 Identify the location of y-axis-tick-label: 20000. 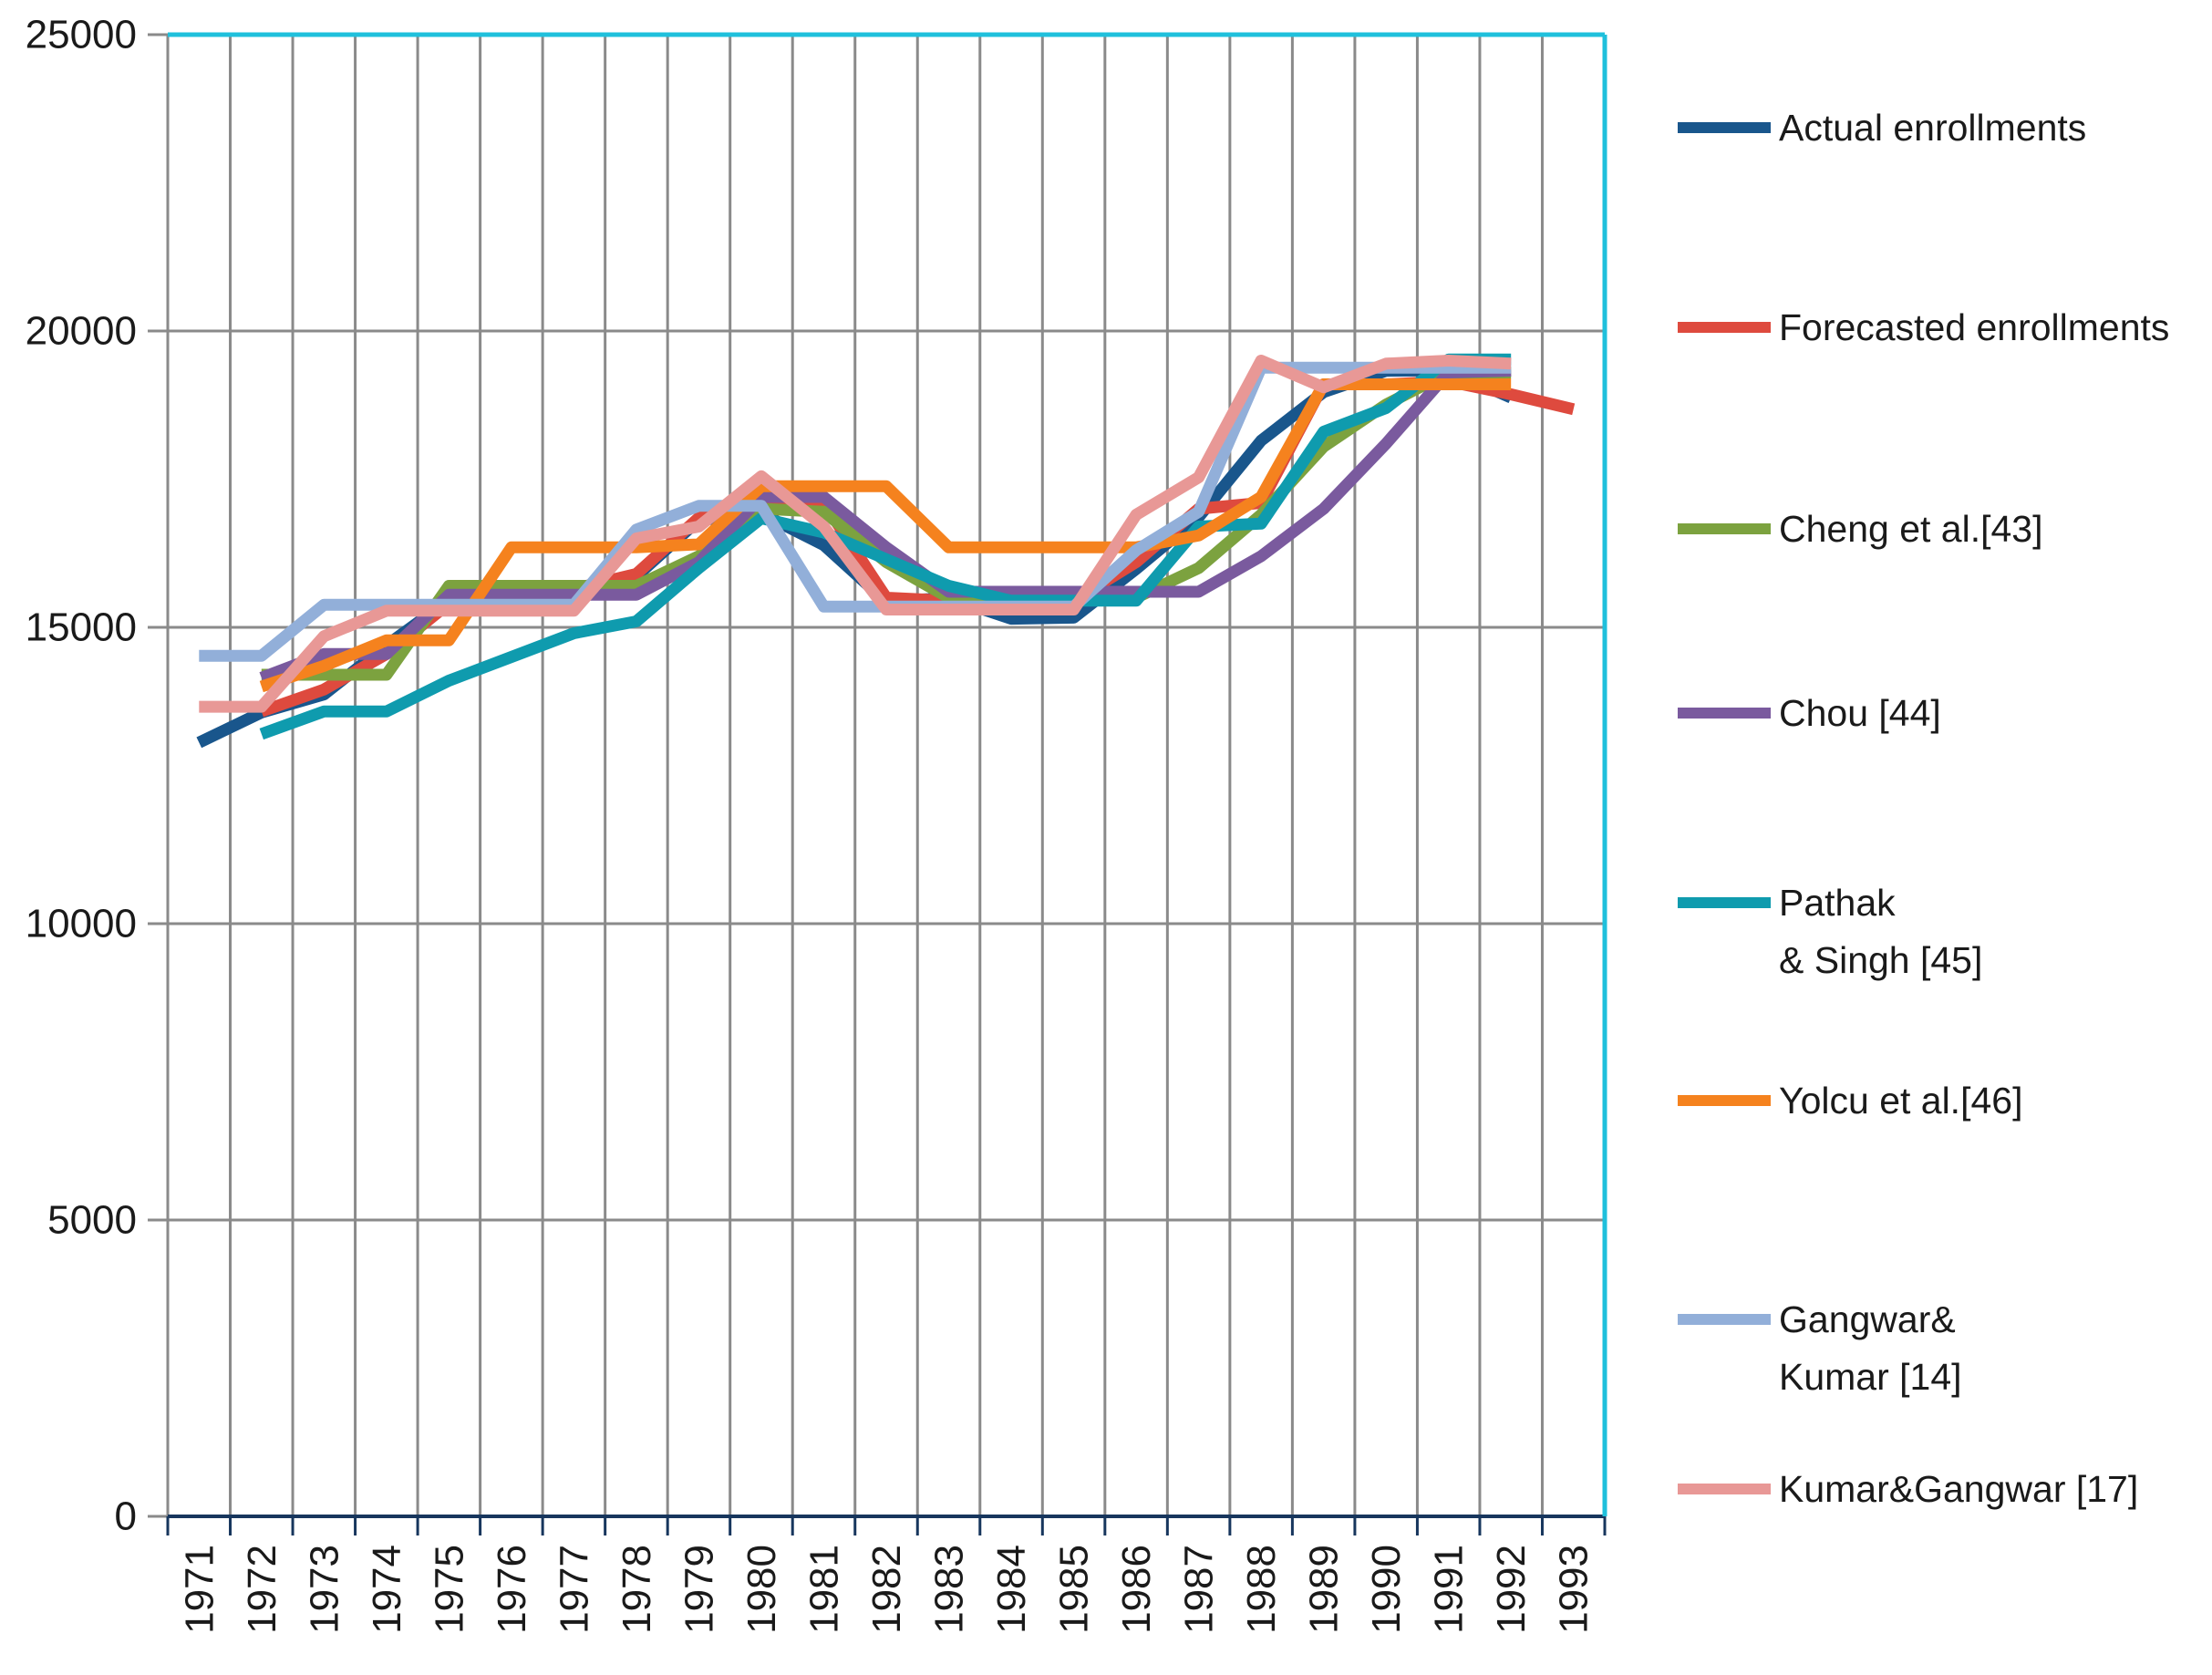
(81, 331).